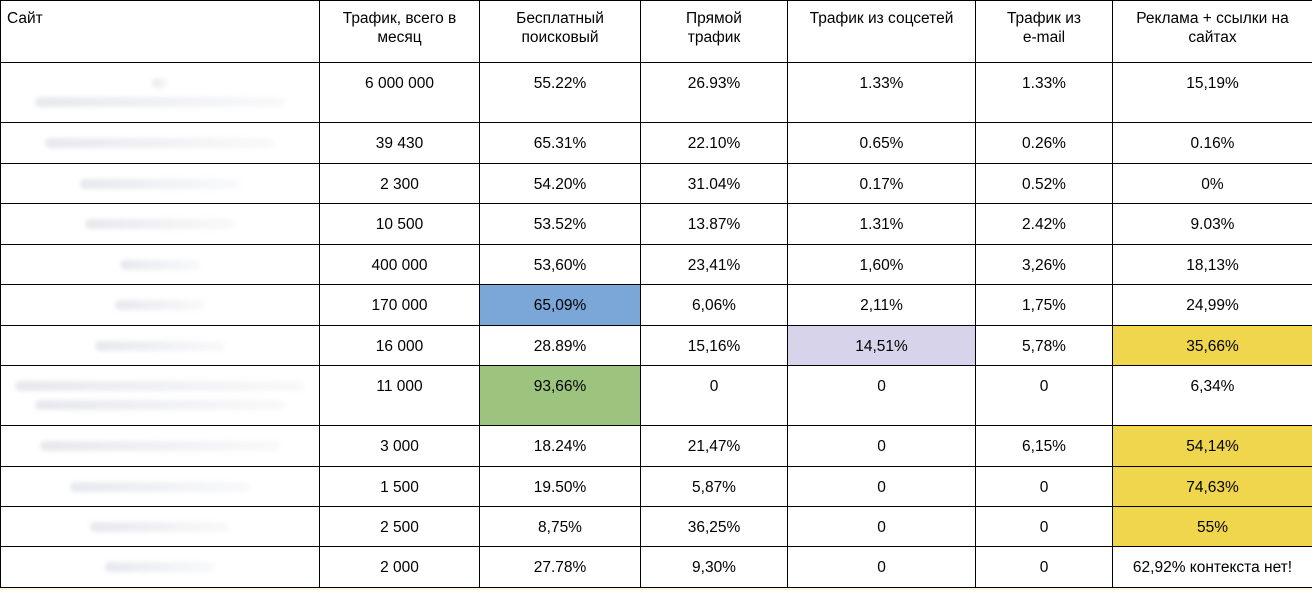 This screenshot has height=590, width=1312. I want to click on header-site: Сайт, so click(160, 31).